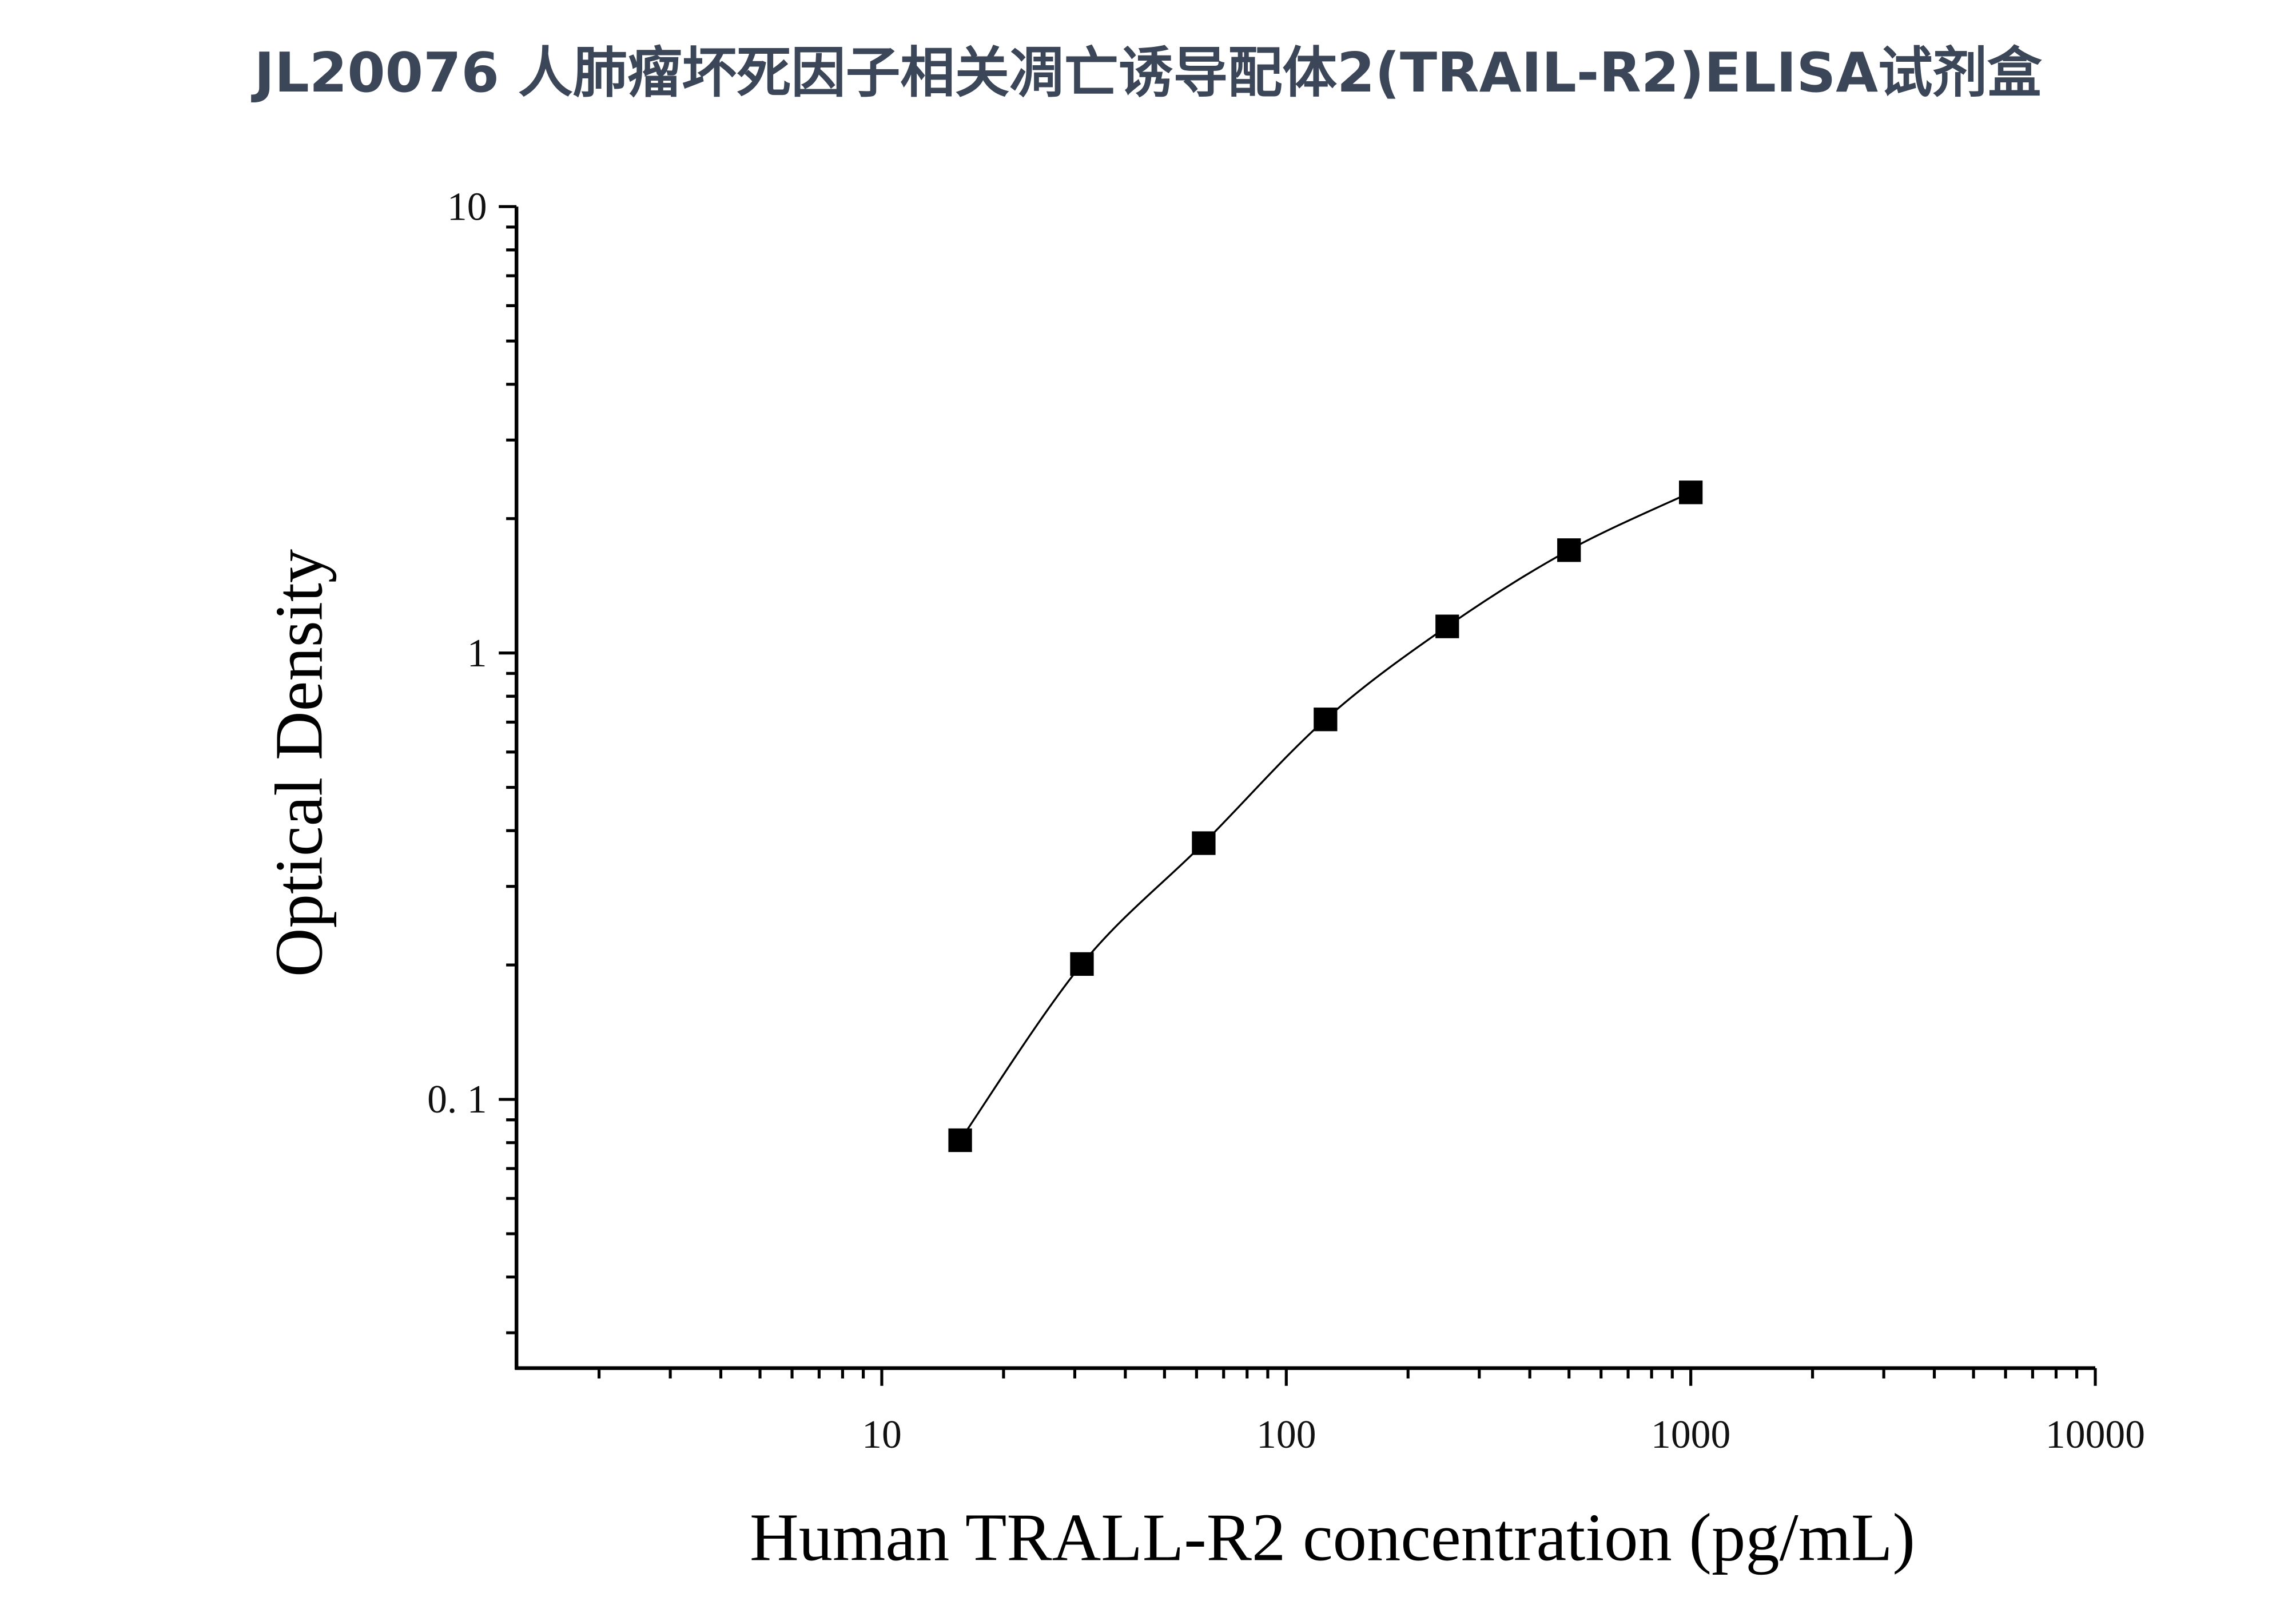  Describe the element at coordinates (1332, 1537) in the screenshot. I see `x-axis-label: Human TRALL-R2 concentration (pg/mL)` at that location.